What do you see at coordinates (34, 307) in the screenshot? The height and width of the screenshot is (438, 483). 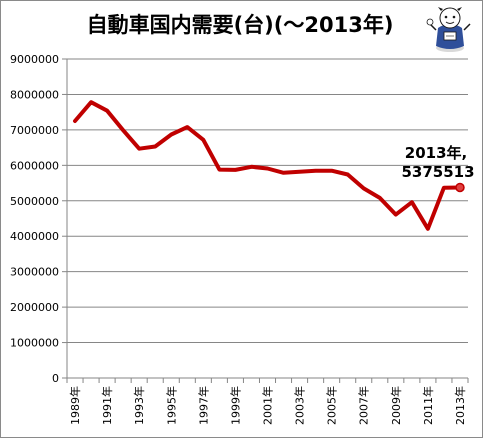 I see `y-tick-label: 2000000` at bounding box center [34, 307].